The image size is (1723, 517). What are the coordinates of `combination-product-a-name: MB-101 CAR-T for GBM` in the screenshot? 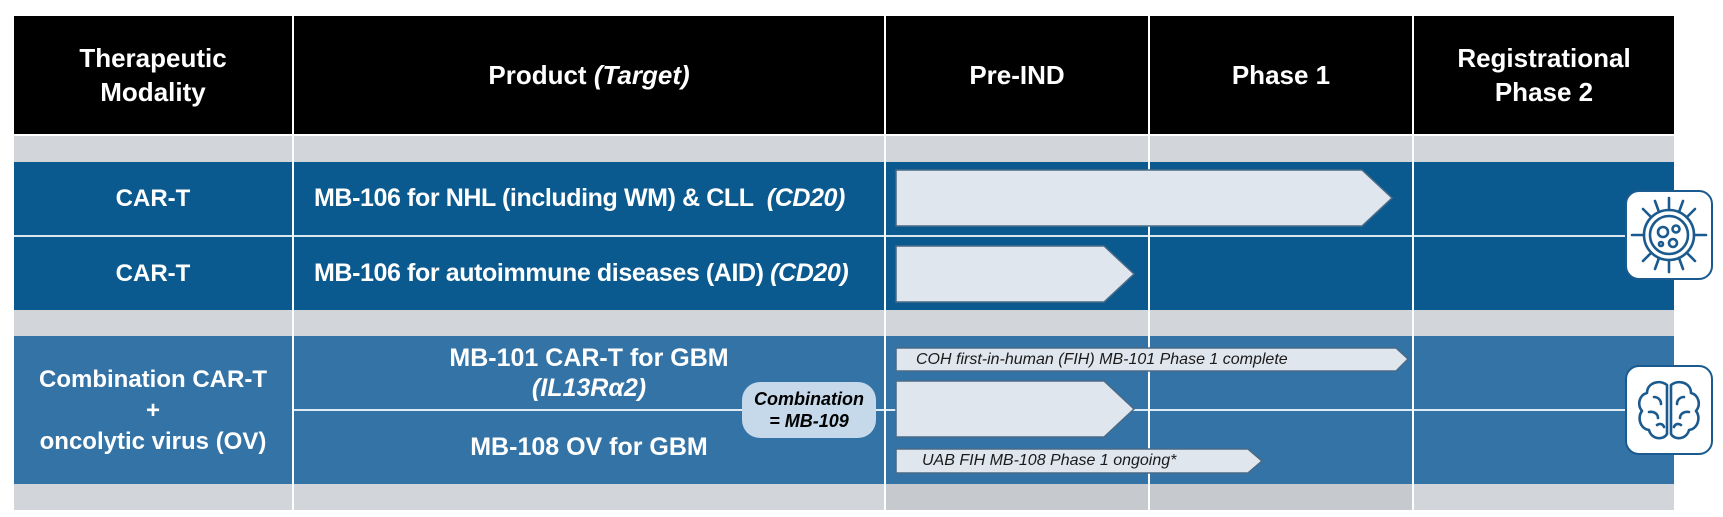 It's located at (589, 357).